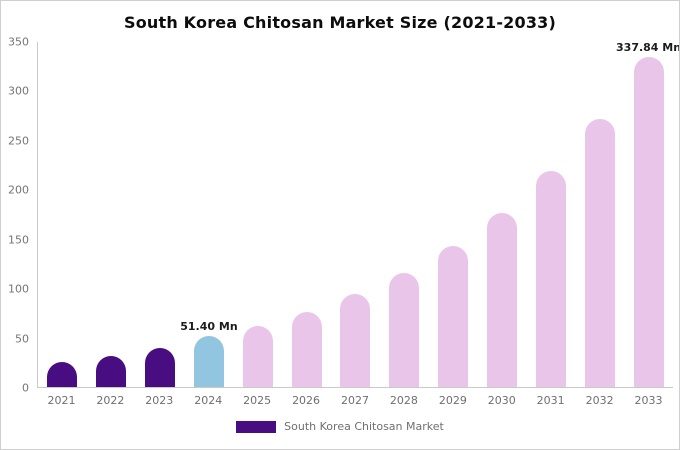  Describe the element at coordinates (452, 400) in the screenshot. I see `x-axis-label-2029: 2029` at that location.